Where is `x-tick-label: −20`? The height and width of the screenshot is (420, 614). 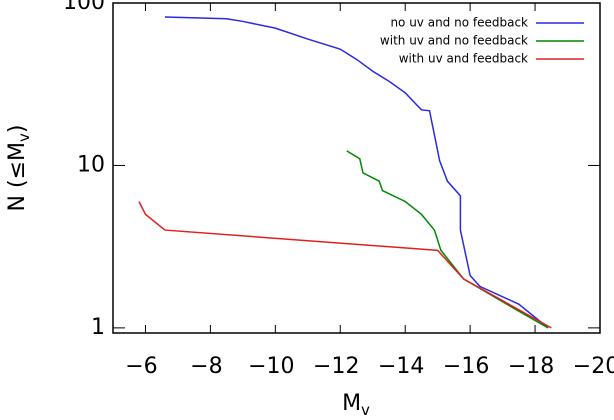
x-tick-label: −20 is located at coordinates (593, 366).